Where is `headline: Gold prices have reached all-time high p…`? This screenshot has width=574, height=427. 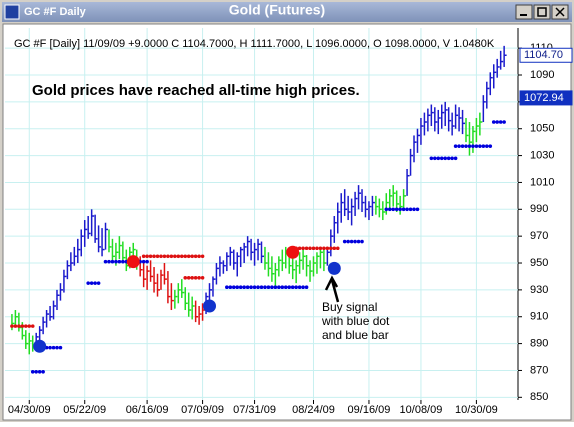
headline: Gold prices have reached all-time high p… is located at coordinates (196, 90).